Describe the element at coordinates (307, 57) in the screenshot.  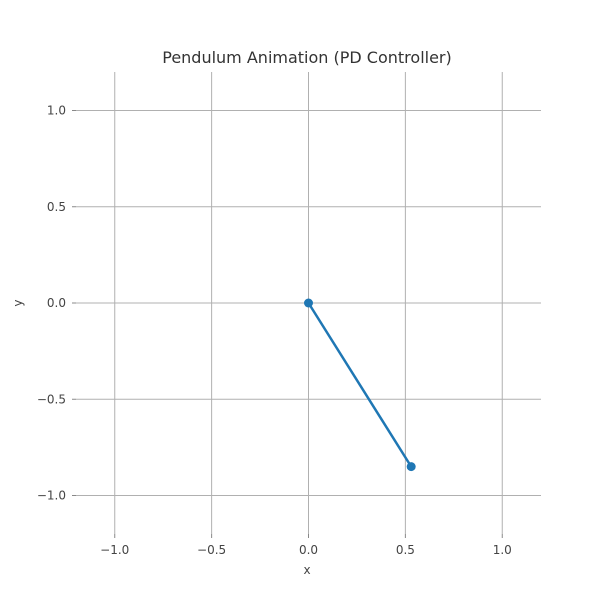
I see `chart-title: Pendulum Animation (PD Controller)` at that location.